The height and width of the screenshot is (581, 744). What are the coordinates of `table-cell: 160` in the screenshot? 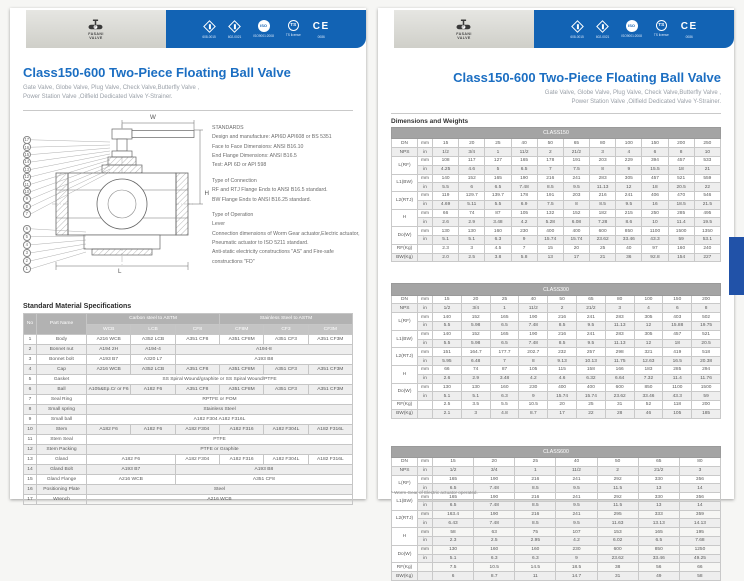 It's located at (535, 549).